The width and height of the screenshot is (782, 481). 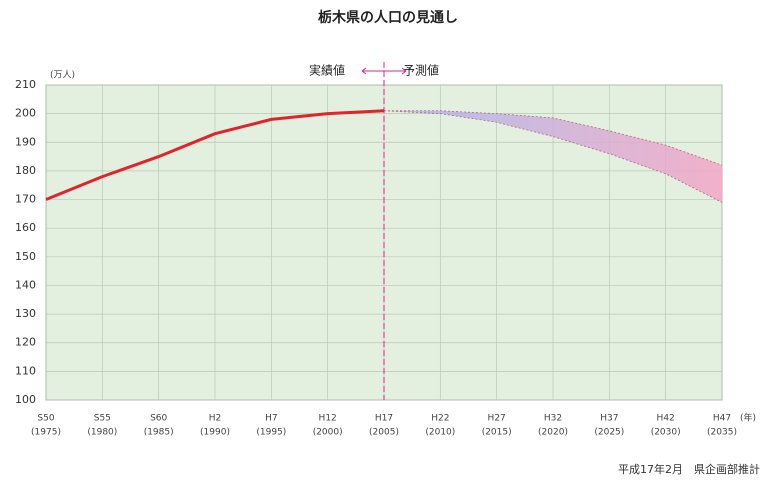 What do you see at coordinates (158, 419) in the screenshot?
I see `x-tick-label: S60` at bounding box center [158, 419].